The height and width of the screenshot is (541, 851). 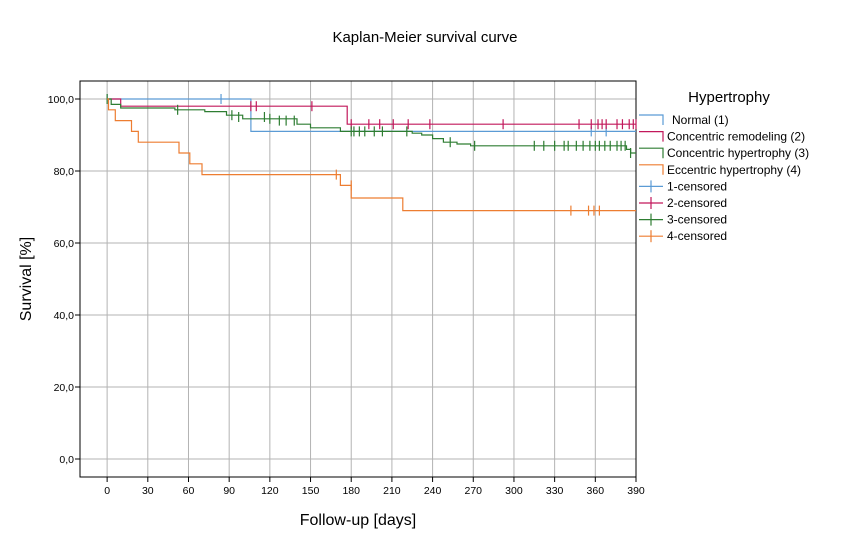 I want to click on series-layer, so click(x=371, y=155).